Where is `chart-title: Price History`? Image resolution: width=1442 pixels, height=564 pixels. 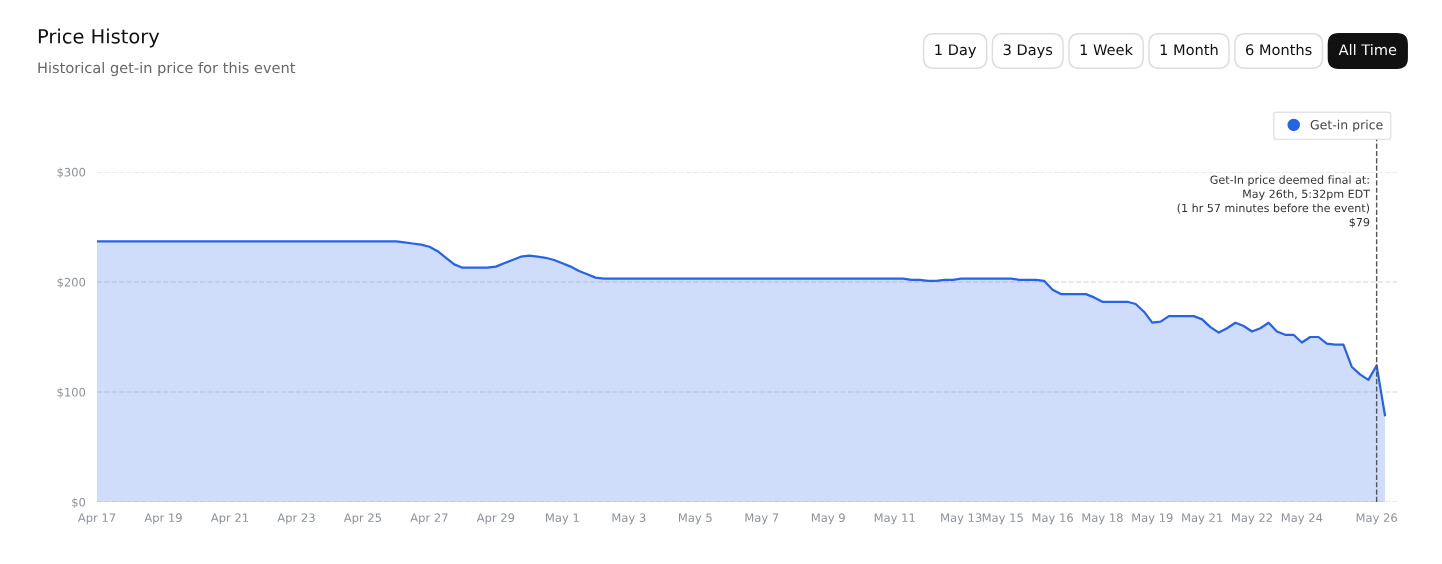 chart-title: Price History is located at coordinates (99, 38).